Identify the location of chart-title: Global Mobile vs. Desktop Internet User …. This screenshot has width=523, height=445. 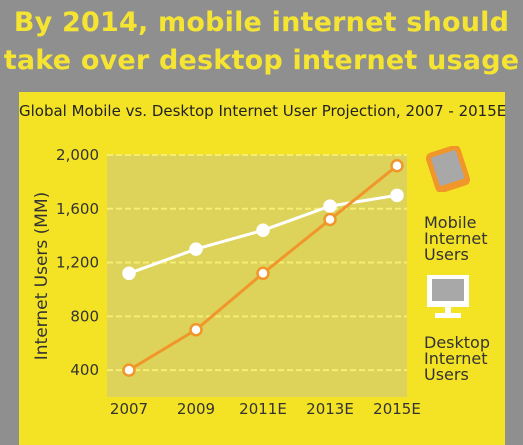
(263, 111).